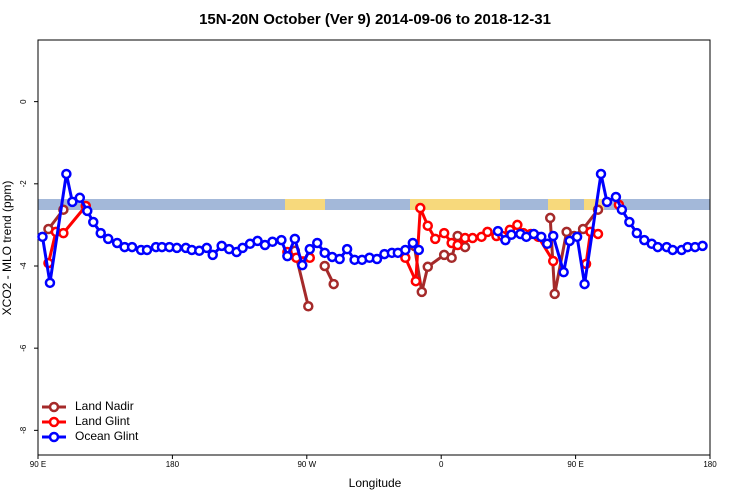  I want to click on legend-label: Land Nadir, so click(104, 406).